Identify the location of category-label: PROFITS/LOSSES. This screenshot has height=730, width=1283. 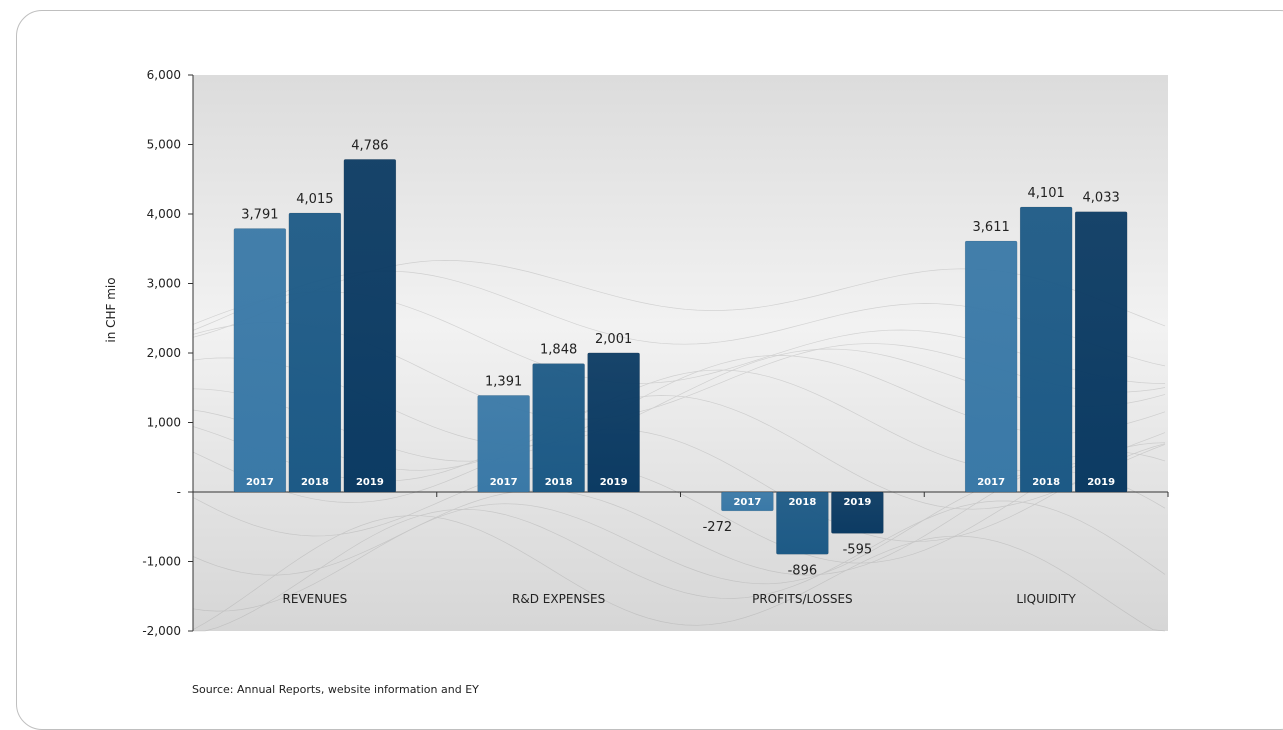
(802, 599).